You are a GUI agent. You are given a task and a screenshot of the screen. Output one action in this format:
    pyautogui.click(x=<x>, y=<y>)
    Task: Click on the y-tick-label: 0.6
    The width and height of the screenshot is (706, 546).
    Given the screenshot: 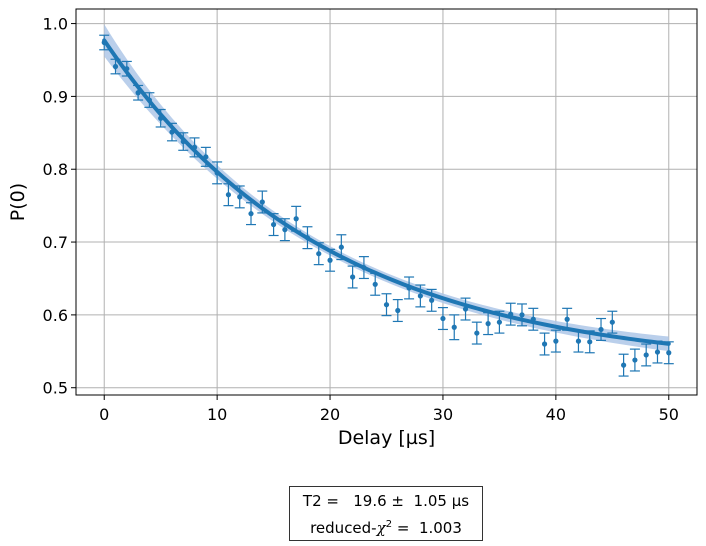 What is the action you would take?
    pyautogui.click(x=55, y=315)
    